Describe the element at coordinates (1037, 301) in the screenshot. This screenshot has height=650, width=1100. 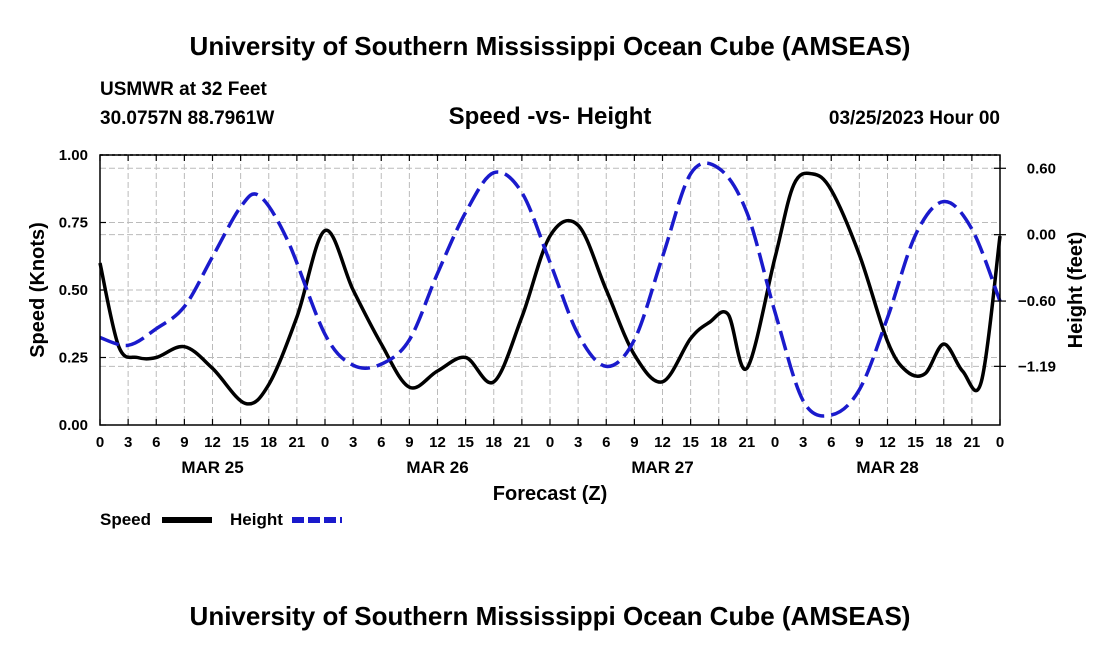
I see `y-right-tick-label: −0.60` at that location.